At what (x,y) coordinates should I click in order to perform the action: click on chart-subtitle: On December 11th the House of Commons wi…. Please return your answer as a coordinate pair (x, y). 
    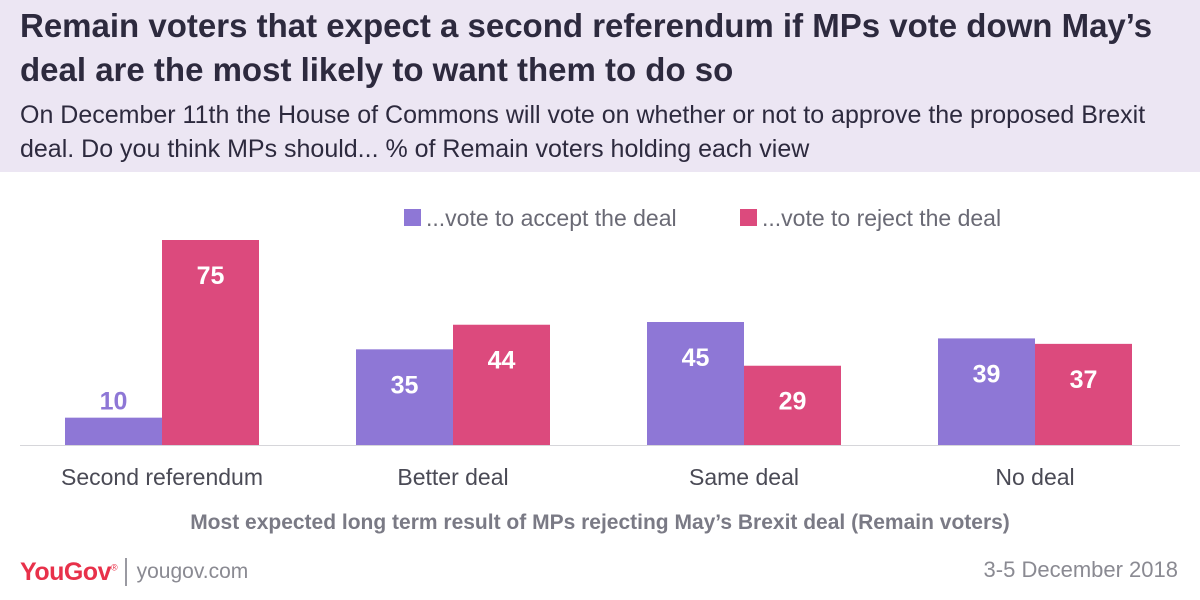
    Looking at the image, I should click on (583, 132).